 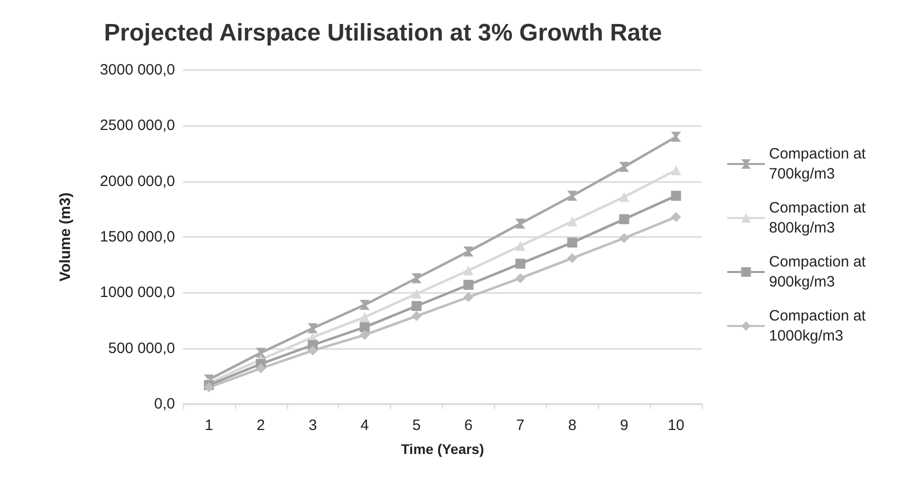 I want to click on legend-label: Compaction at 1000kg/m3, so click(x=819, y=326).